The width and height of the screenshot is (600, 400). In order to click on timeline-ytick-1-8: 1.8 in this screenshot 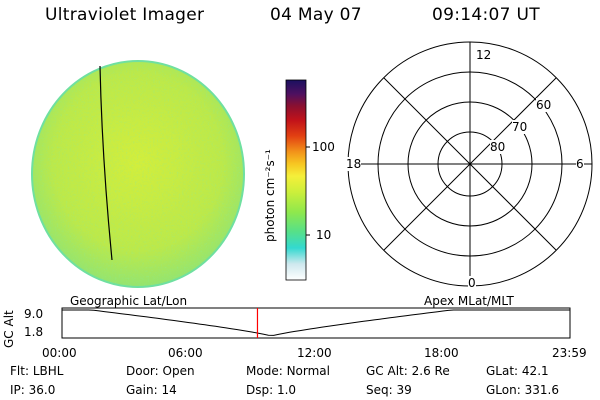, I will do `click(34, 332)`.